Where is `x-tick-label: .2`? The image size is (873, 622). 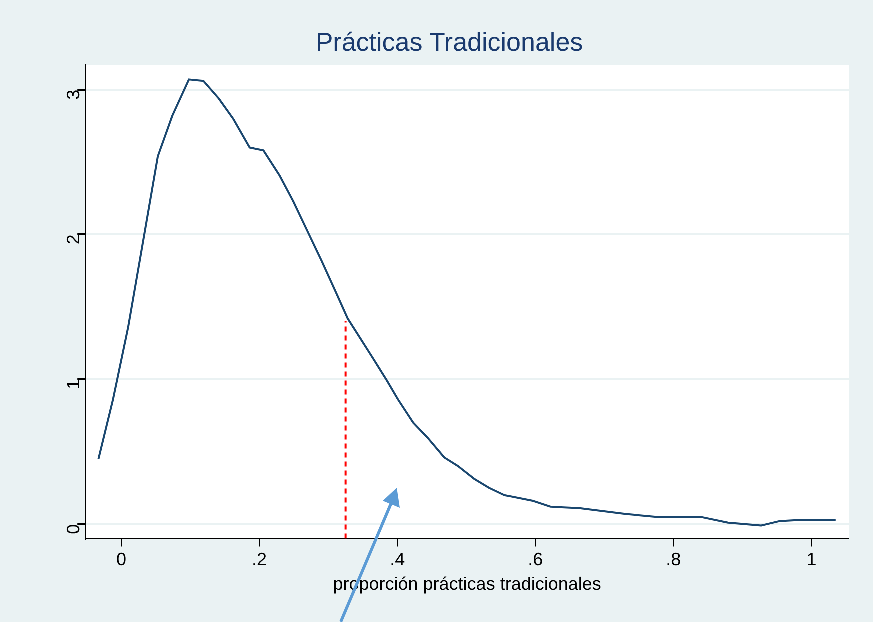 x-tick-label: .2 is located at coordinates (260, 560).